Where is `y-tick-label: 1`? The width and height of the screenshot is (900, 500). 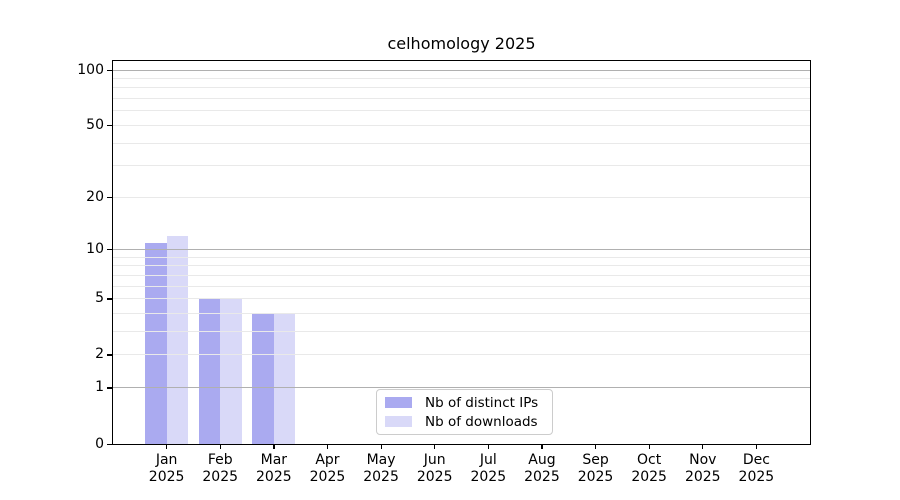 y-tick-label: 1 is located at coordinates (99, 387).